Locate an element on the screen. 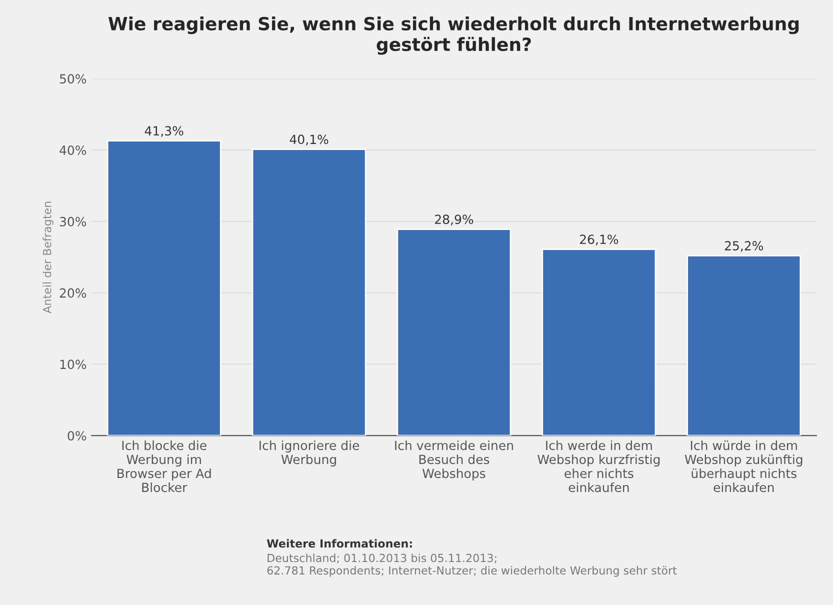 This screenshot has width=833, height=605. y-tick-label: 50% is located at coordinates (73, 79).